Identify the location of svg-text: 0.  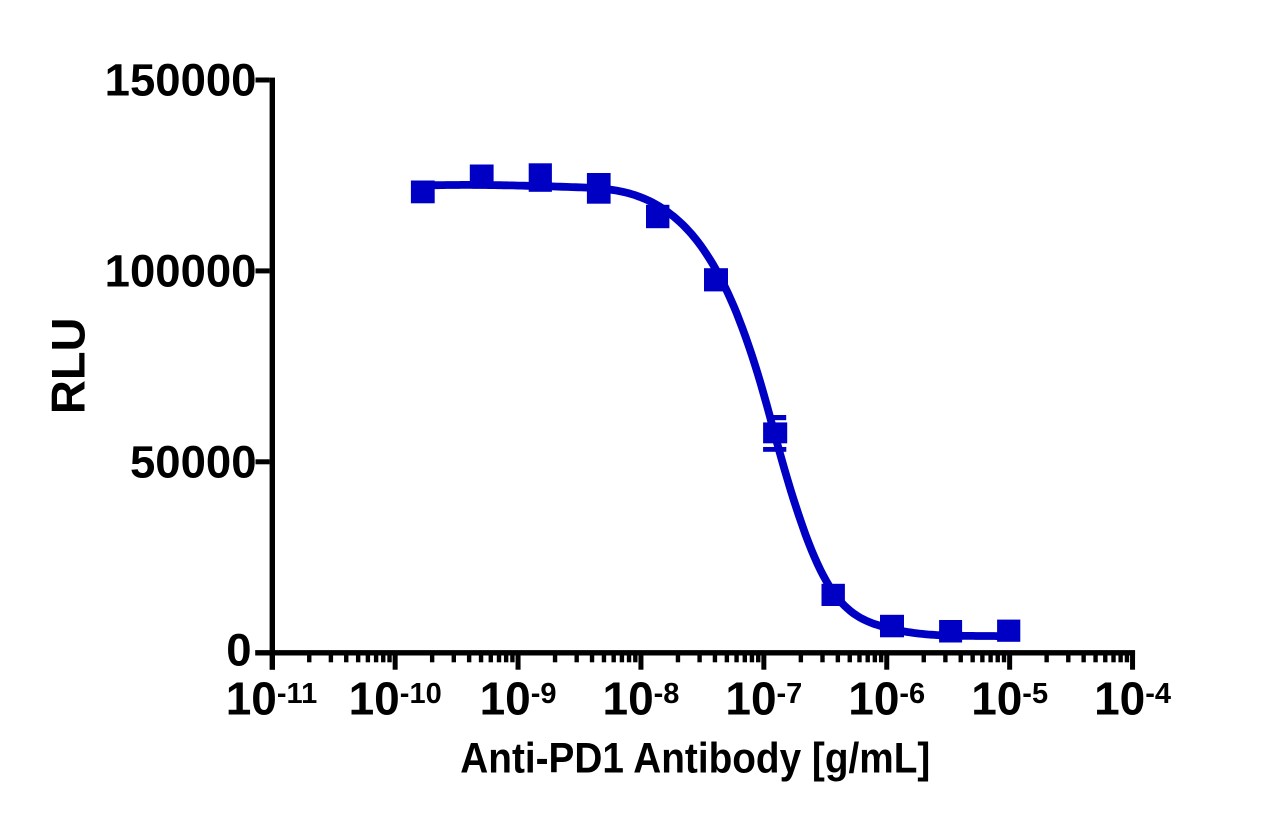
(238, 650).